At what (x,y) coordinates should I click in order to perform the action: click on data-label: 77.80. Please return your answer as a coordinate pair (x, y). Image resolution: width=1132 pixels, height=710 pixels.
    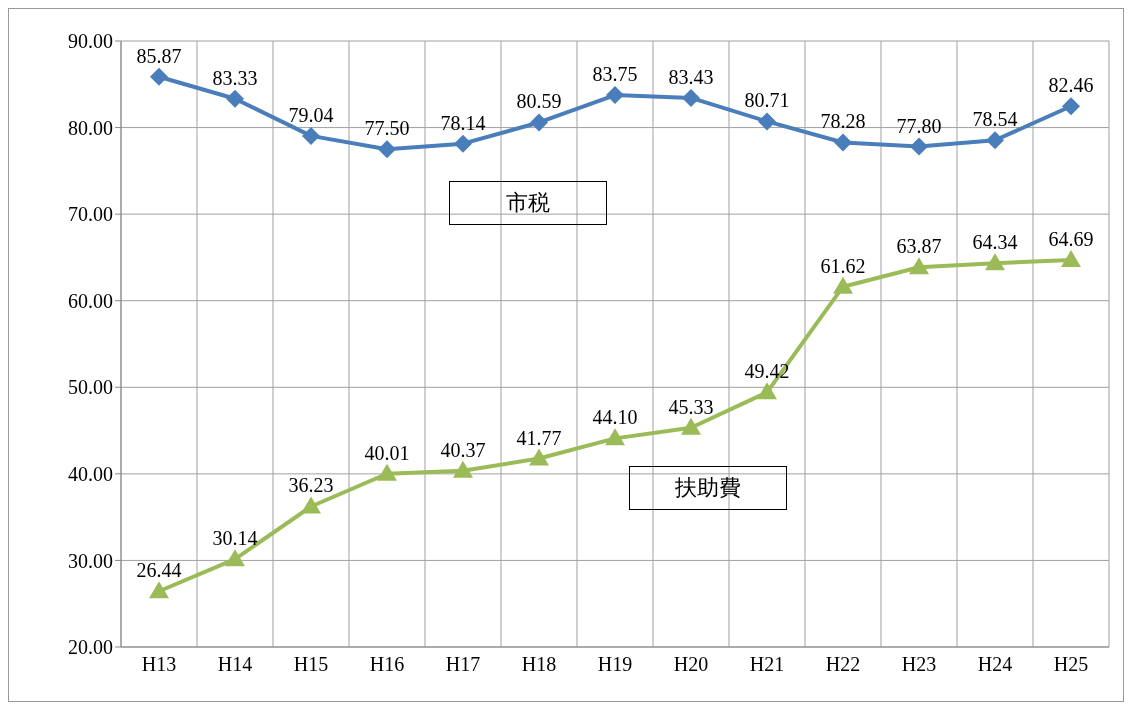
    Looking at the image, I should click on (919, 125).